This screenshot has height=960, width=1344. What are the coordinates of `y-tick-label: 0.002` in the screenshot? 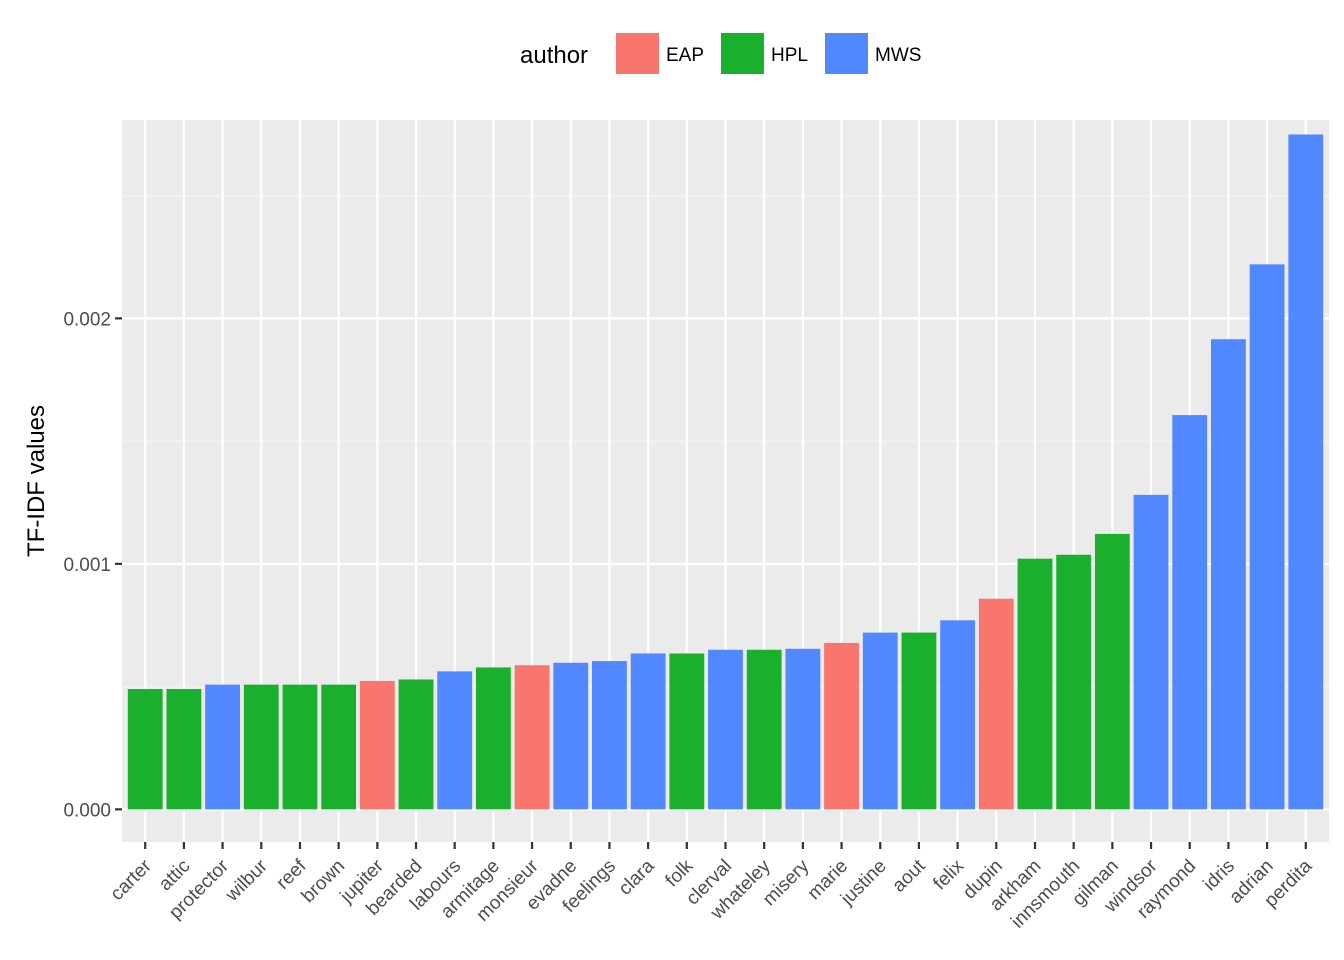 It's located at (87, 319).